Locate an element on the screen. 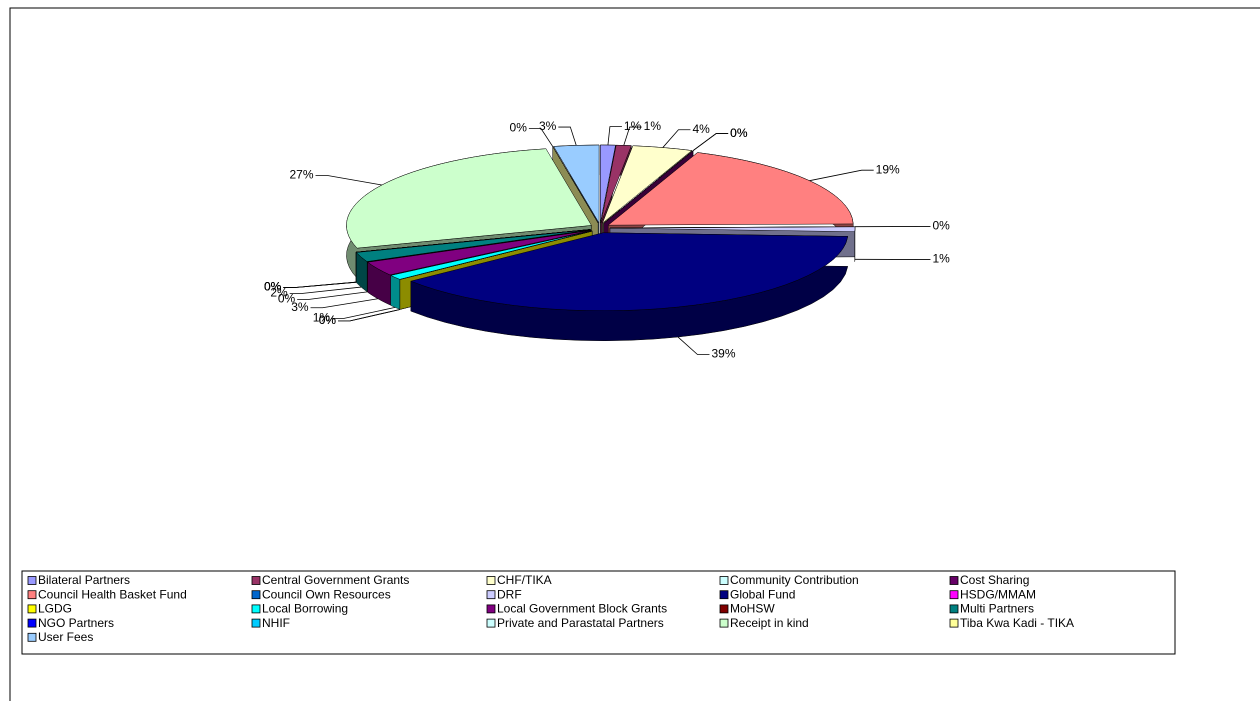 Image resolution: width=1260 pixels, height=701 pixels. legend-label: Multi Partners is located at coordinates (997, 609).